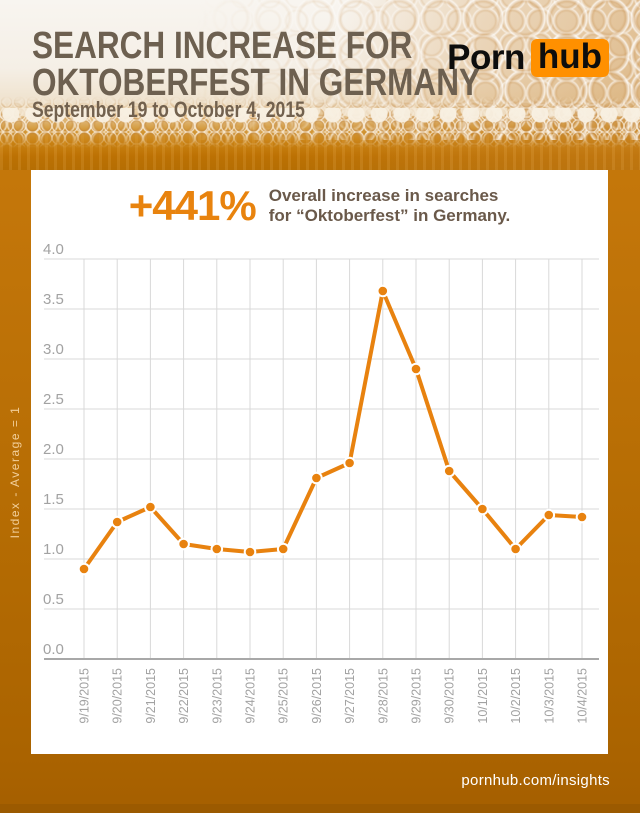 The image size is (640, 813). Describe the element at coordinates (251, 696) in the screenshot. I see `x-tick-label: 9/24/2015` at that location.